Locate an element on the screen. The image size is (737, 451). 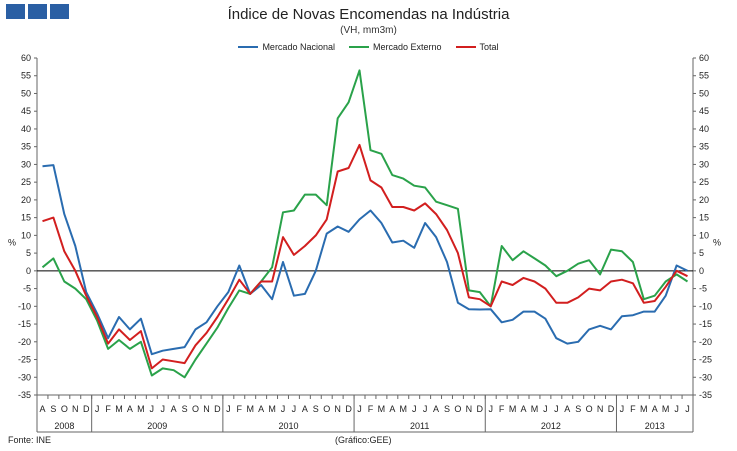
y-tick-label-left: 20 is located at coordinates (26, 200).